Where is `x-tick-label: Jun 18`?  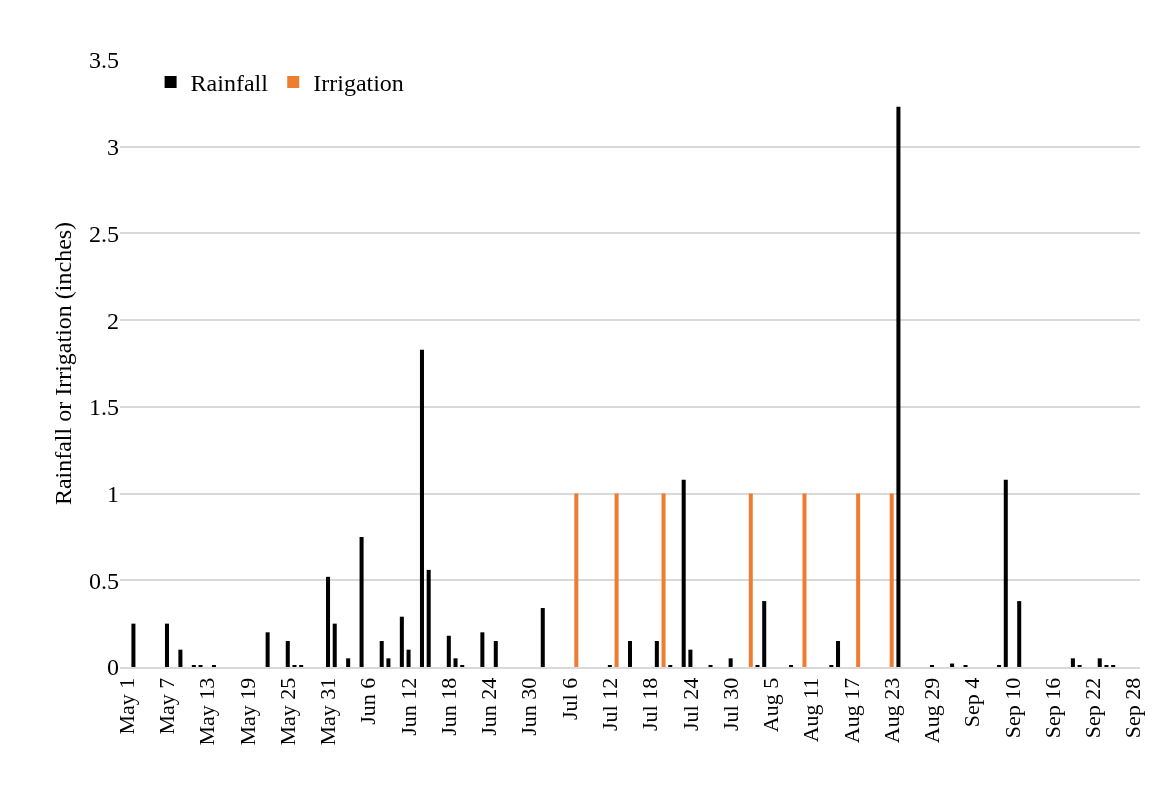
x-tick-label: Jun 18 is located at coordinates (448, 706).